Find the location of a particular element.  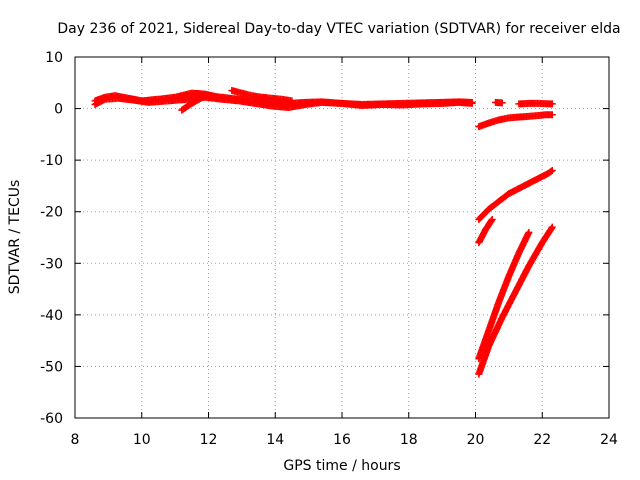

y-tick-label: 0 is located at coordinates (58, 110).